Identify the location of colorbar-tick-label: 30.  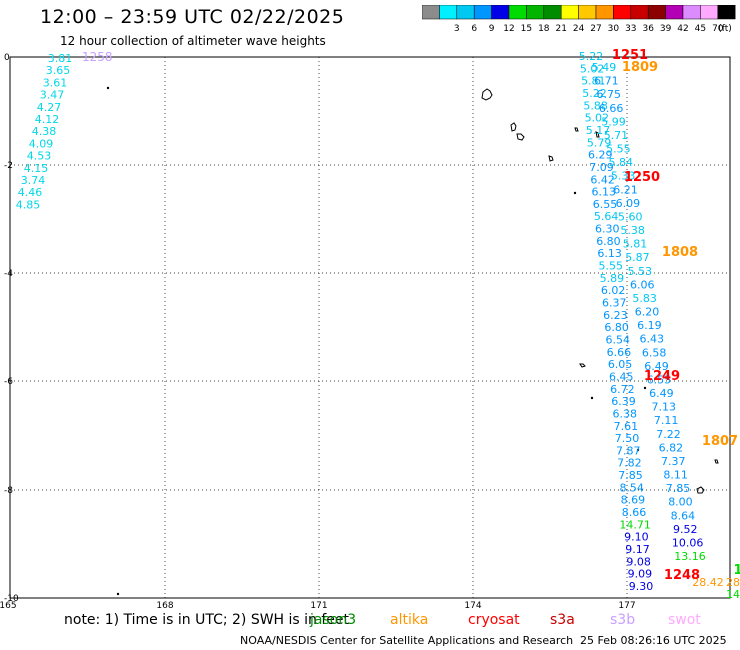
(614, 28).